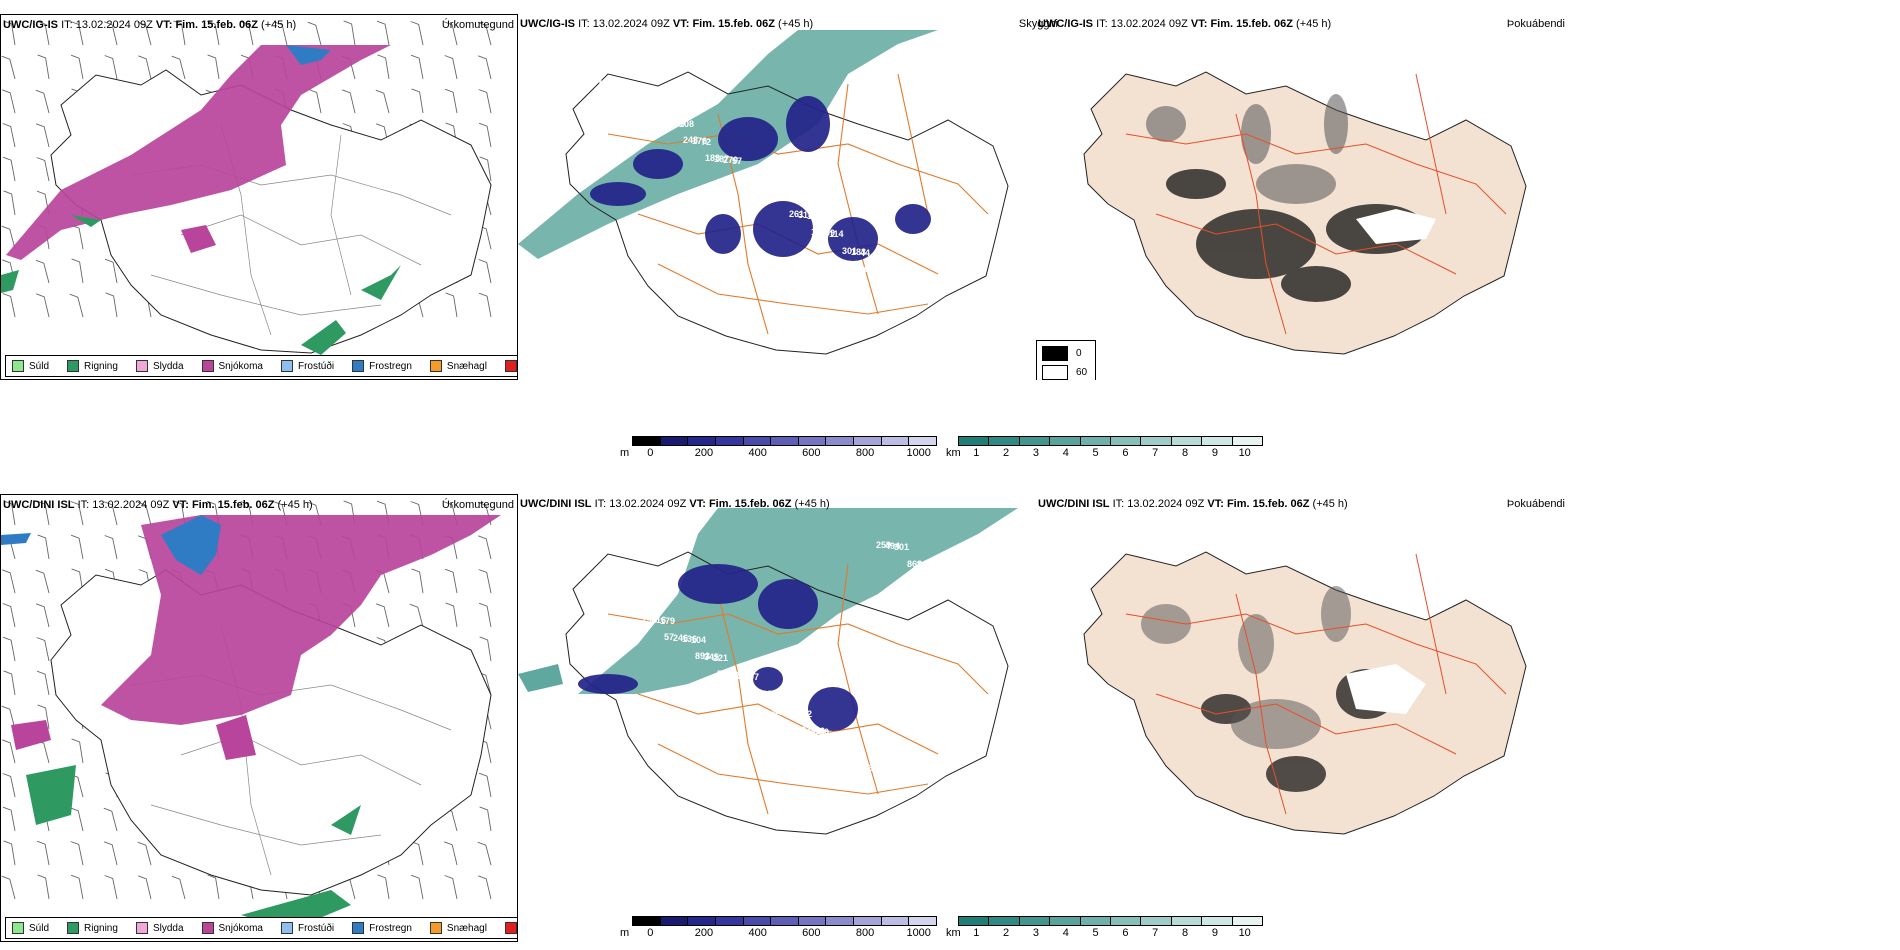 Image resolution: width=1900 pixels, height=950 pixels. Describe the element at coordinates (1006, 453) in the screenshot. I see `colorbar-tick: 2` at that location.